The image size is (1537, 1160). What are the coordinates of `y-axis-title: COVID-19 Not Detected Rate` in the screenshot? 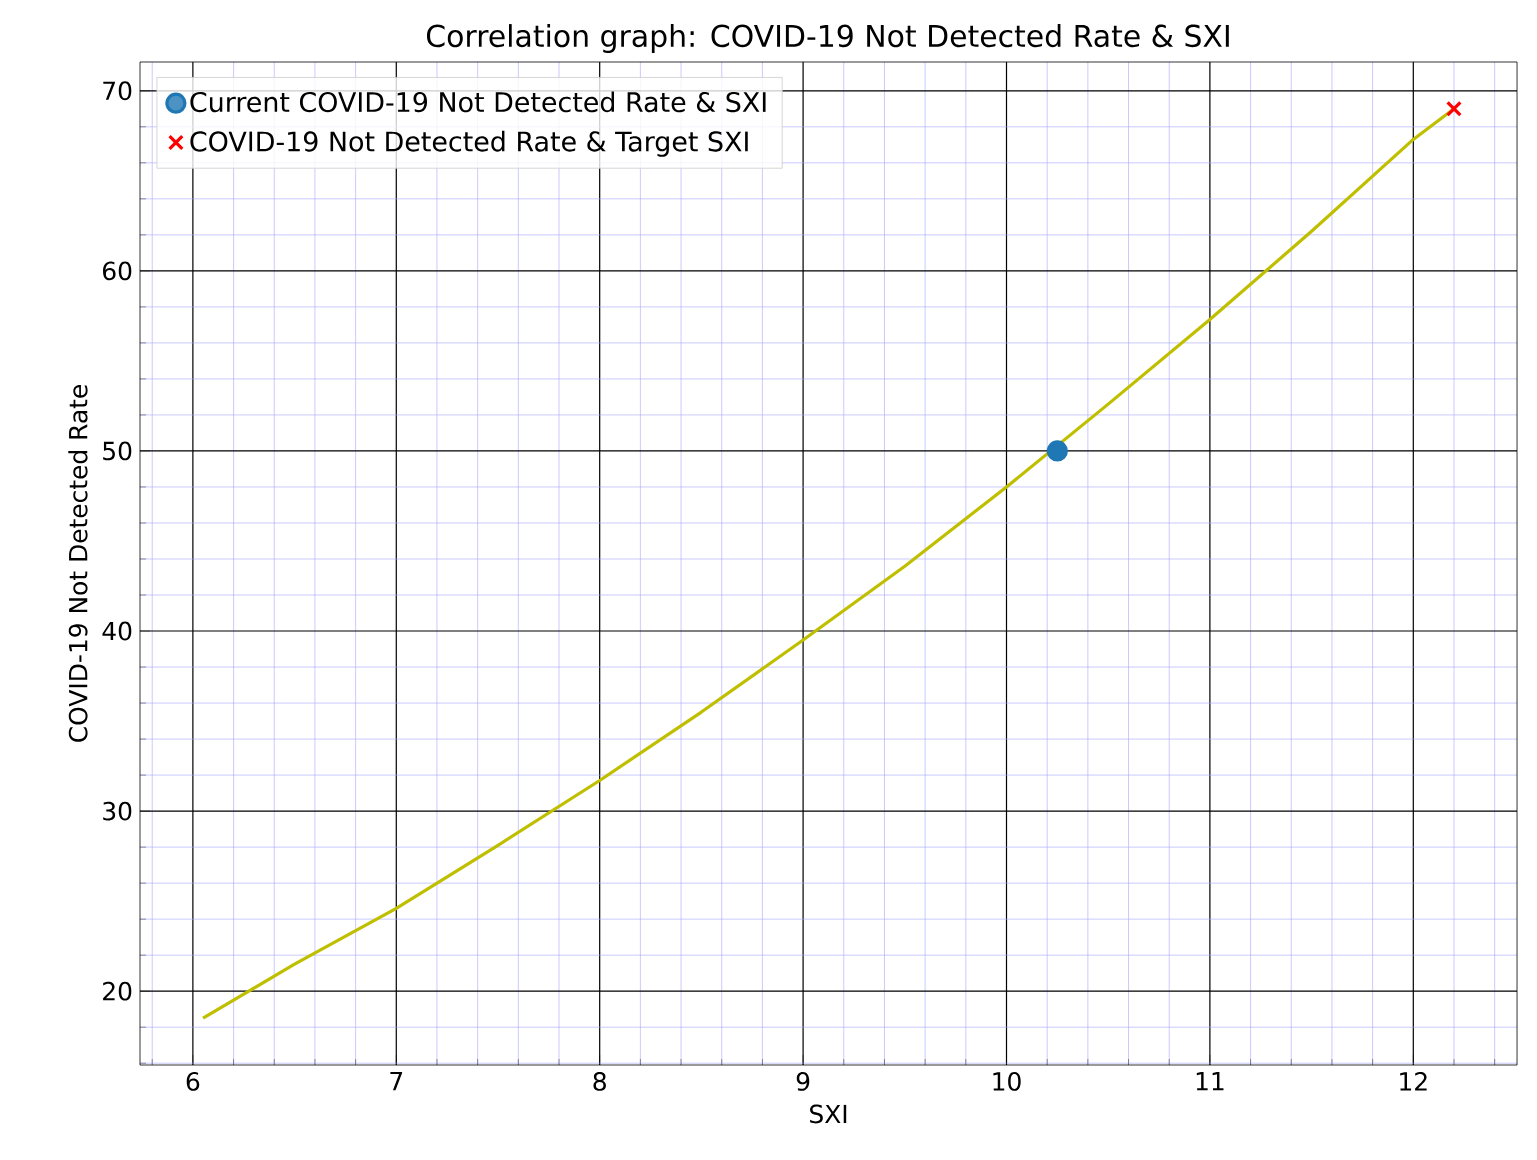 It's located at (78, 563).